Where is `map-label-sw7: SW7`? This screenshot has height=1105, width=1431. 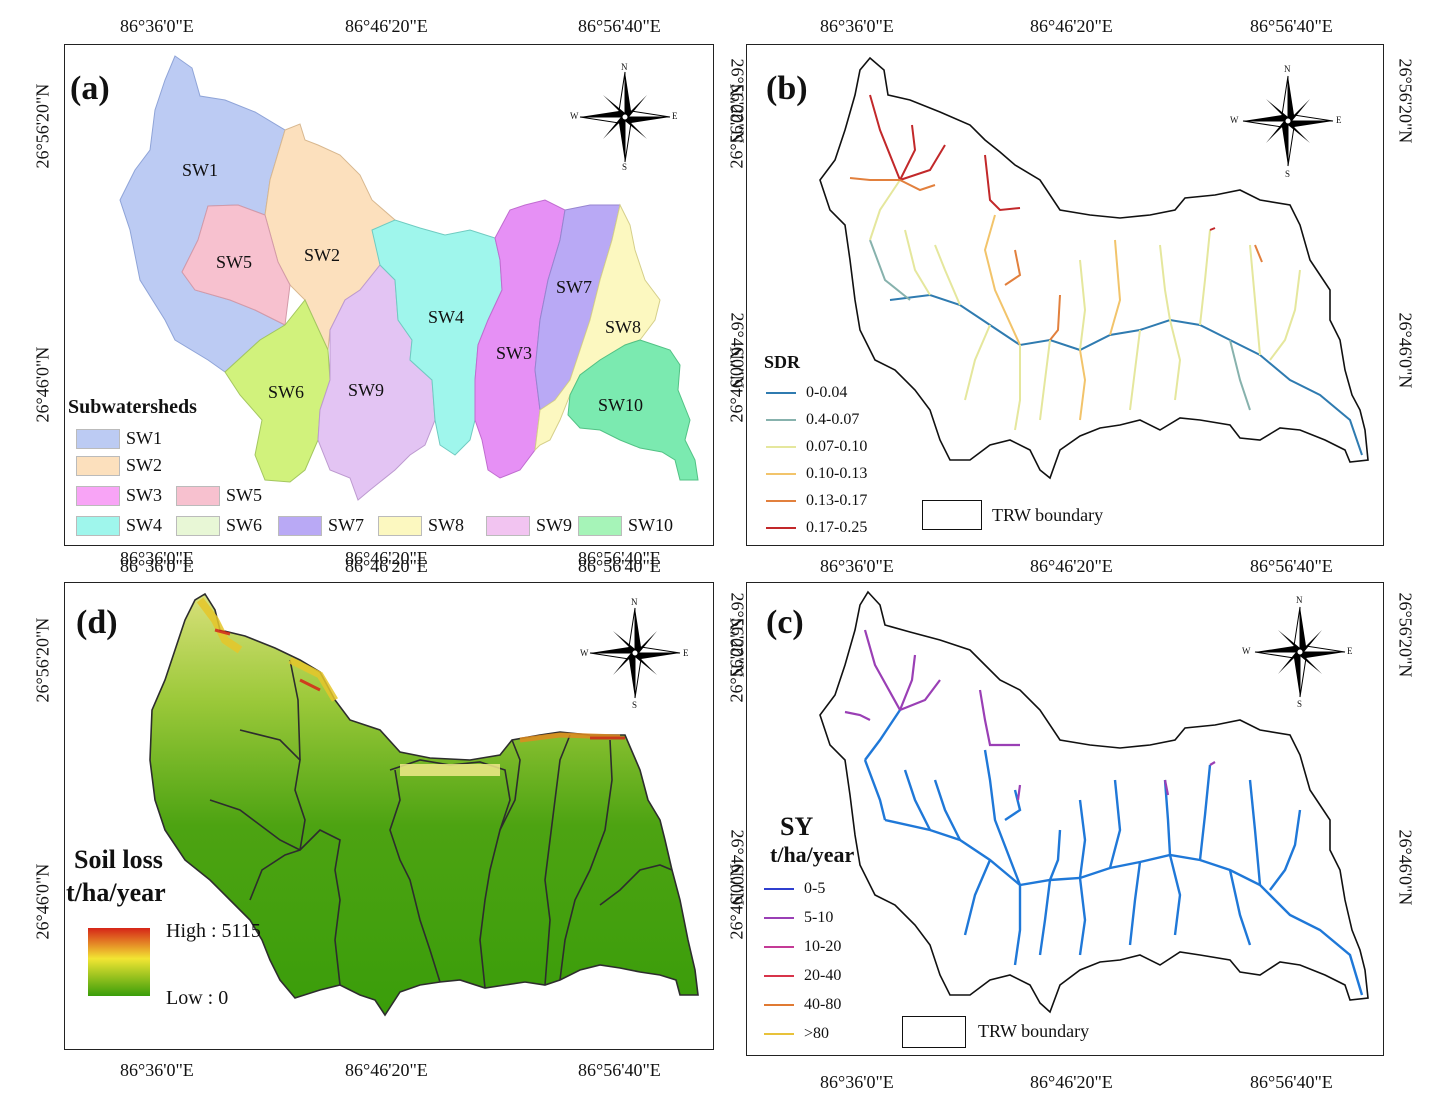 map-label-sw7: SW7 is located at coordinates (574, 287).